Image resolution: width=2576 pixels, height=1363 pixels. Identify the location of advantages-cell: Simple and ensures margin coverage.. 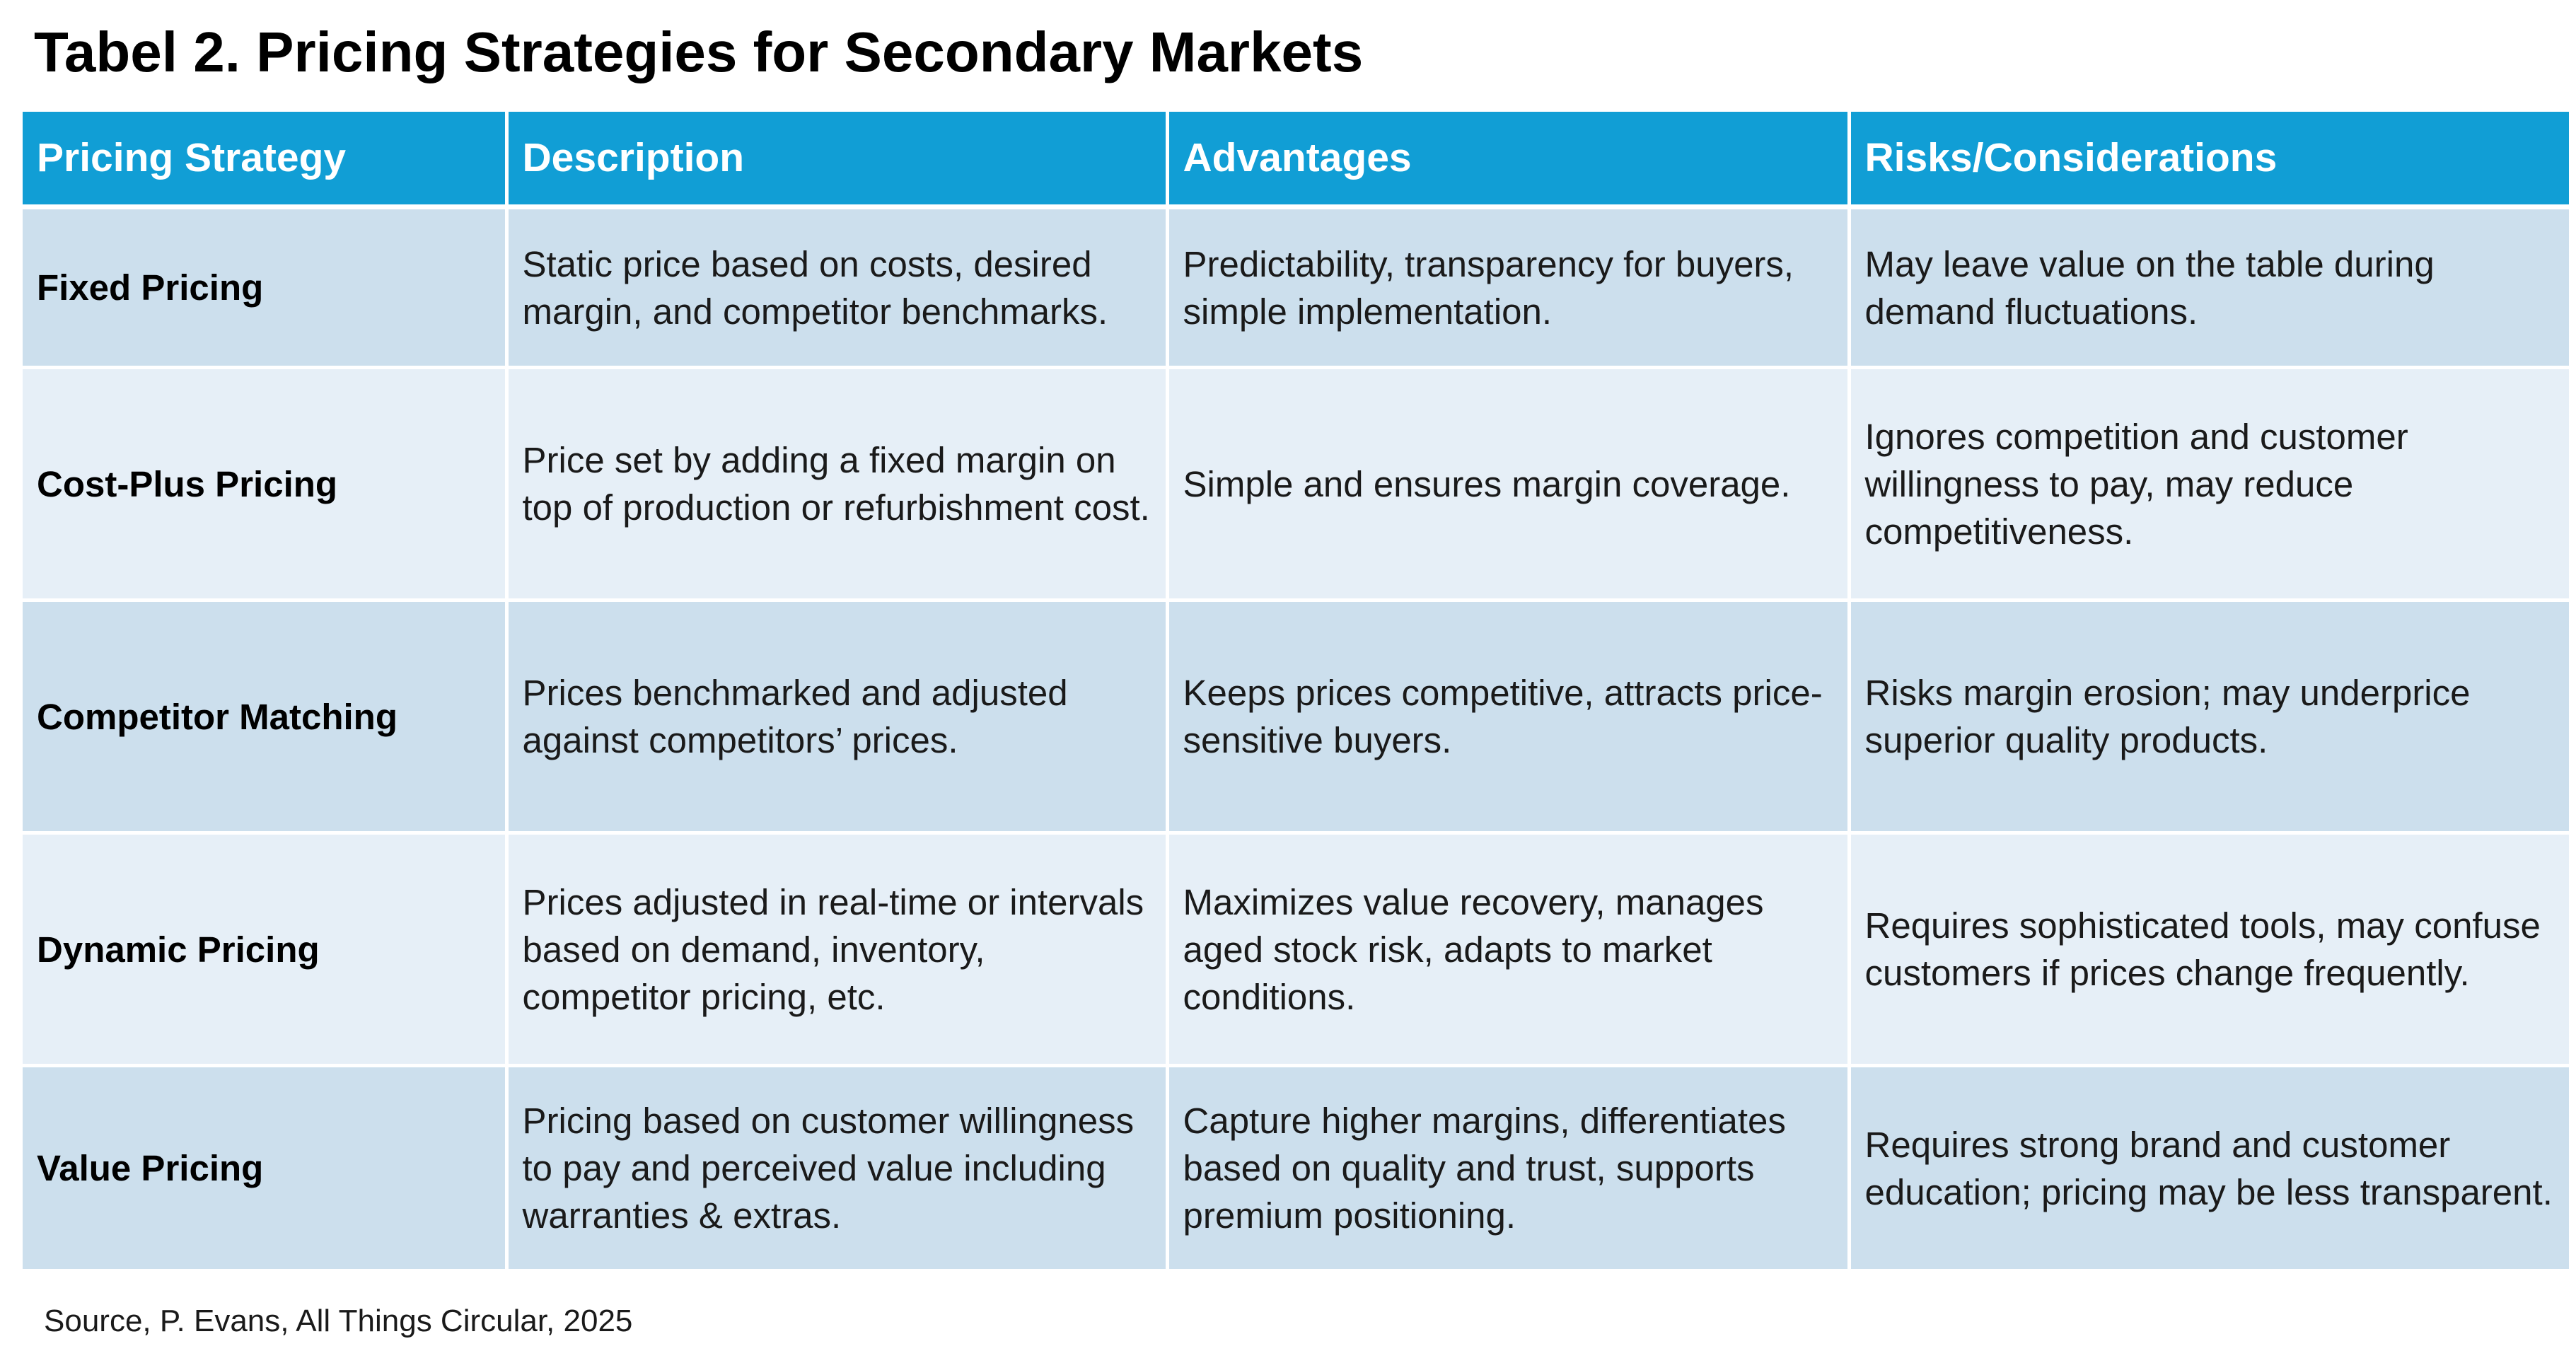
(1508, 484).